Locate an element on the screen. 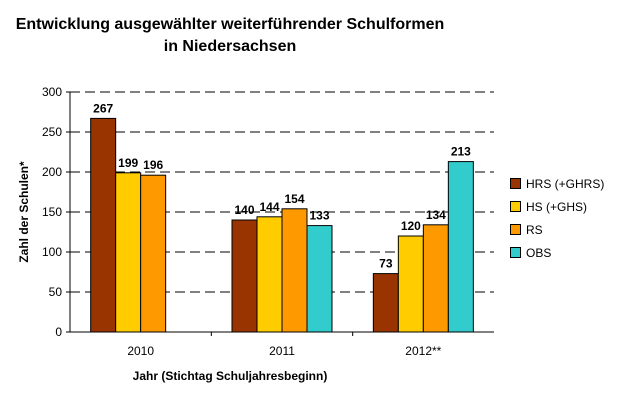  data-label: 154 is located at coordinates (294, 199).